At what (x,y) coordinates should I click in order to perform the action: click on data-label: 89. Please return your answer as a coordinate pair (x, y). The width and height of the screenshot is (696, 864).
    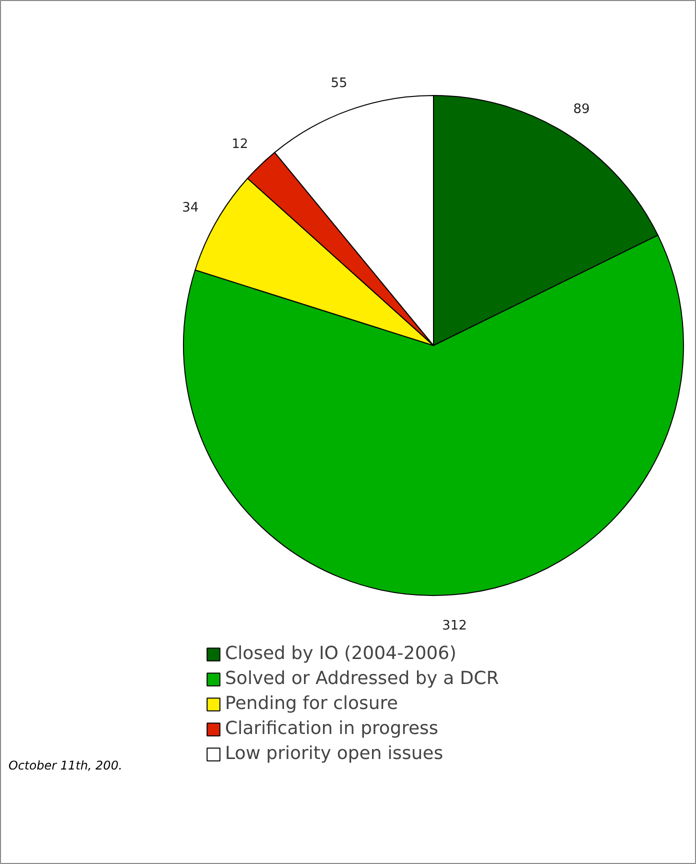
    Looking at the image, I should click on (581, 109).